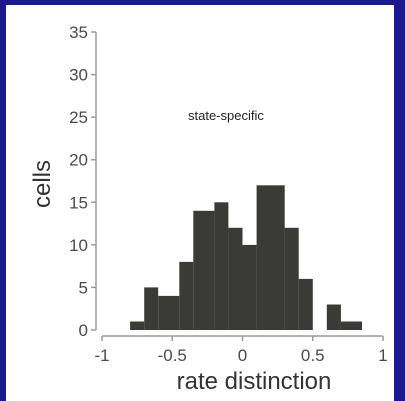 This screenshot has width=405, height=401. I want to click on x-tick-label-3: 0.5, so click(313, 355).